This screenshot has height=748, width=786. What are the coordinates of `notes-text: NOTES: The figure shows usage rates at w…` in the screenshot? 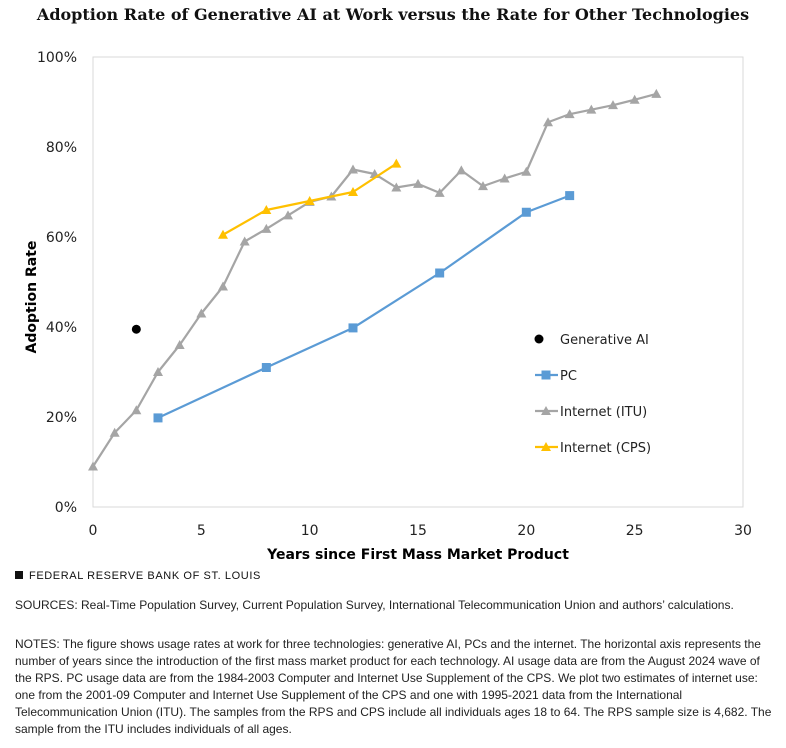 It's located at (393, 686).